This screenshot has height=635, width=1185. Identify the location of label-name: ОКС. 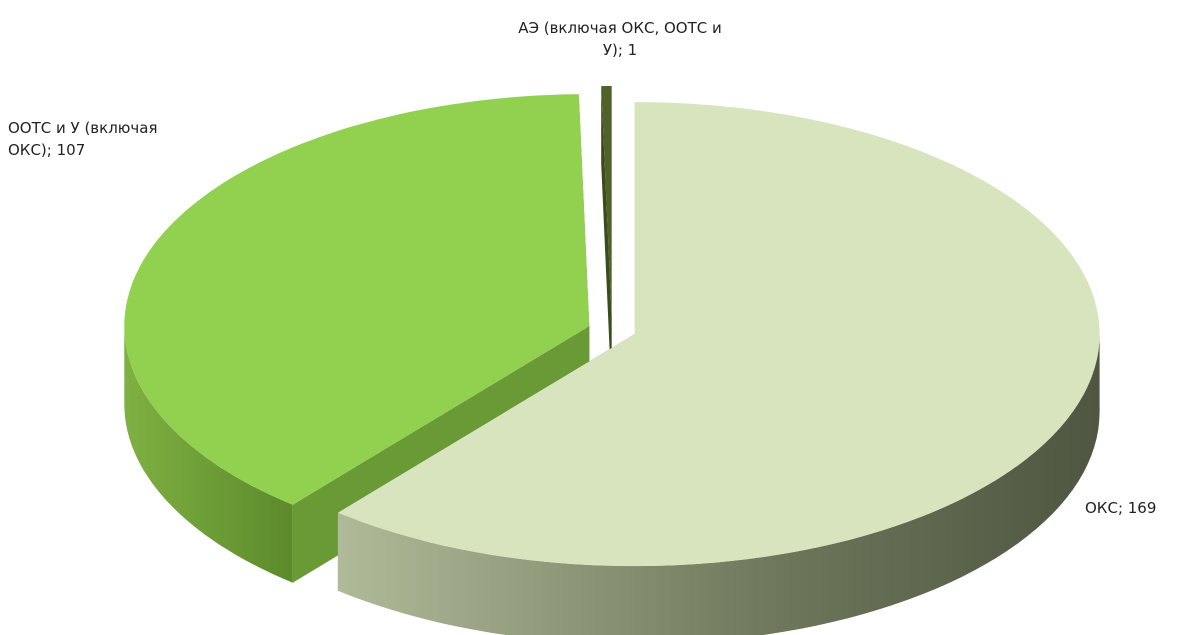
(1101, 508).